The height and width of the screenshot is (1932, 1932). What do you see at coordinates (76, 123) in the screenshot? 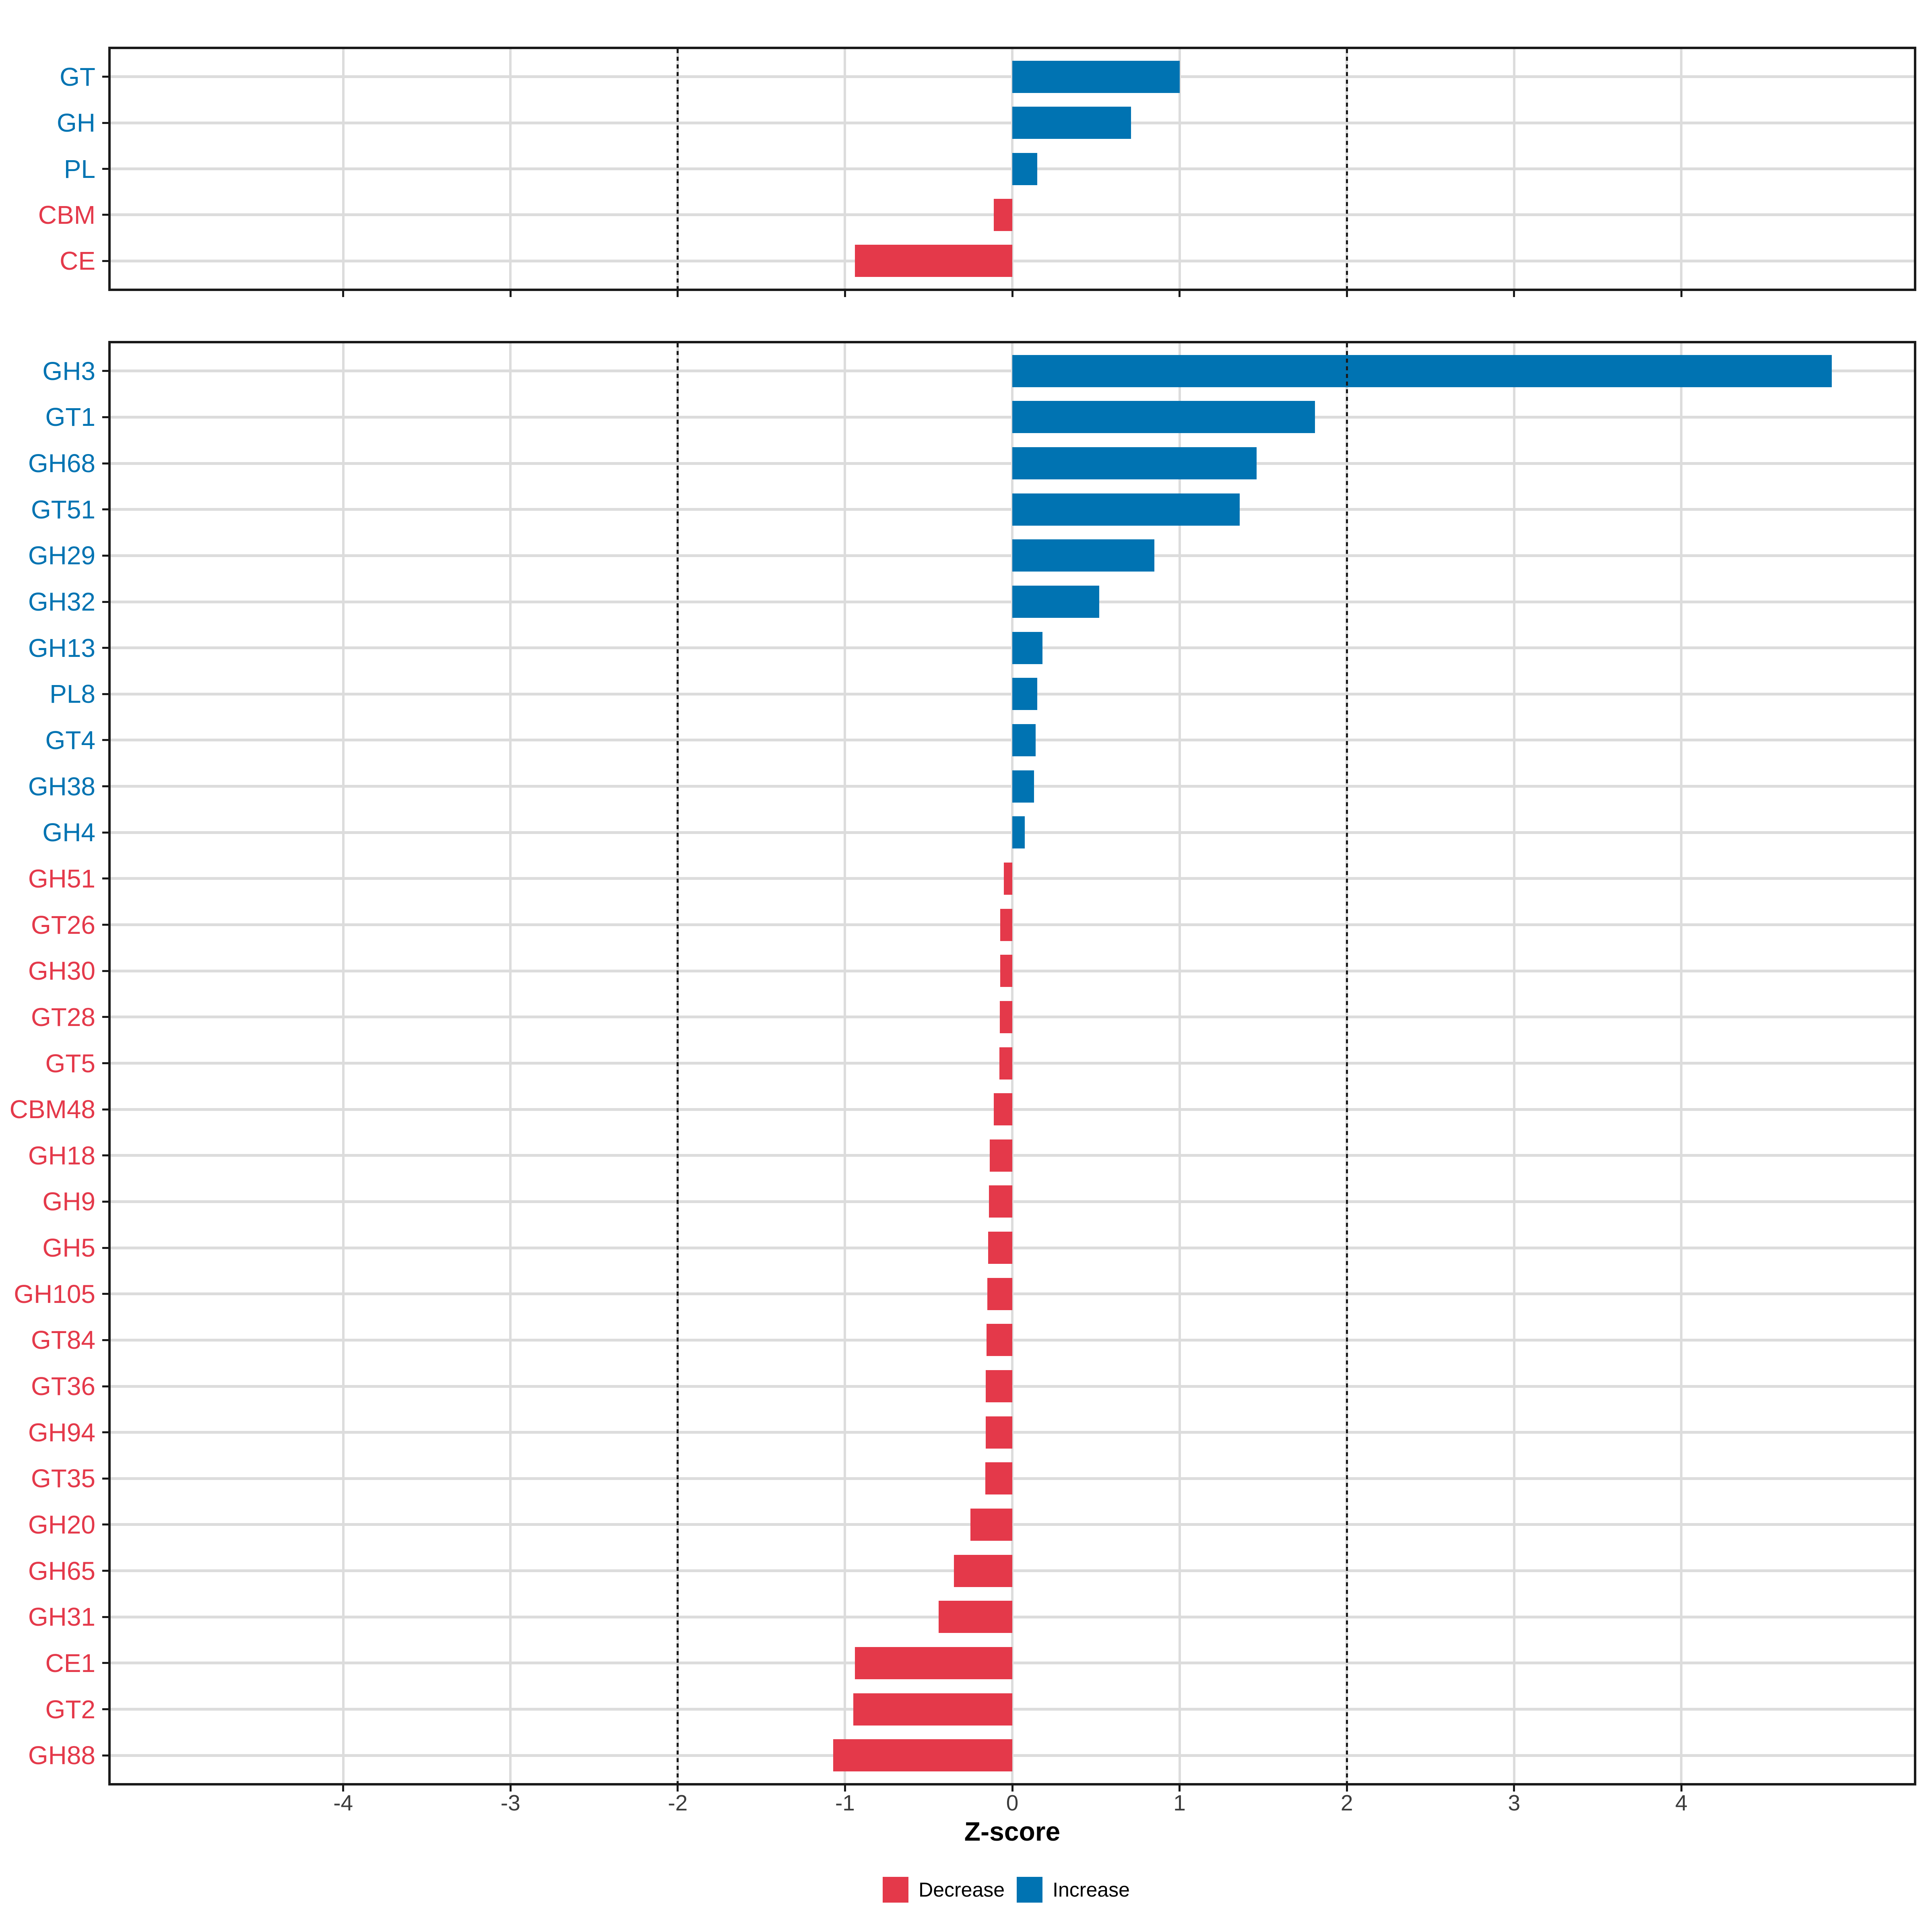
I see `y-axis-label-GH: GH` at bounding box center [76, 123].